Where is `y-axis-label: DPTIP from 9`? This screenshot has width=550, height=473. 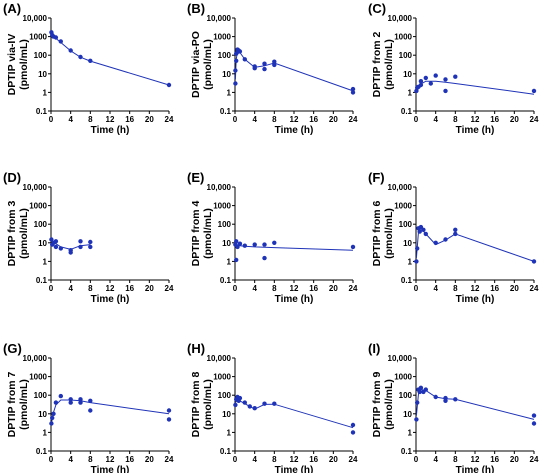 y-axis-label: DPTIP from 9 is located at coordinates (377, 404).